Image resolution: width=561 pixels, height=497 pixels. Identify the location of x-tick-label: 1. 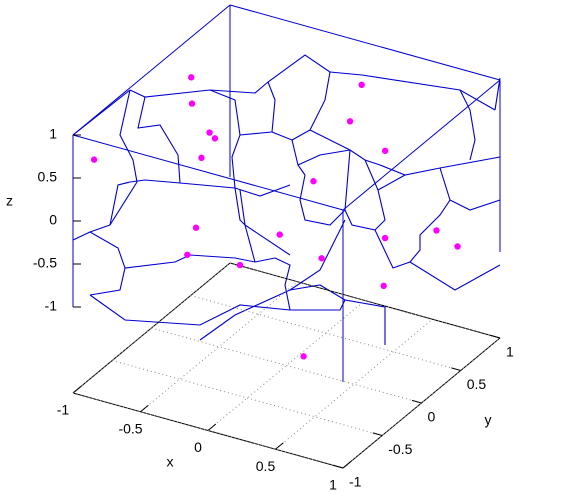
(333, 485).